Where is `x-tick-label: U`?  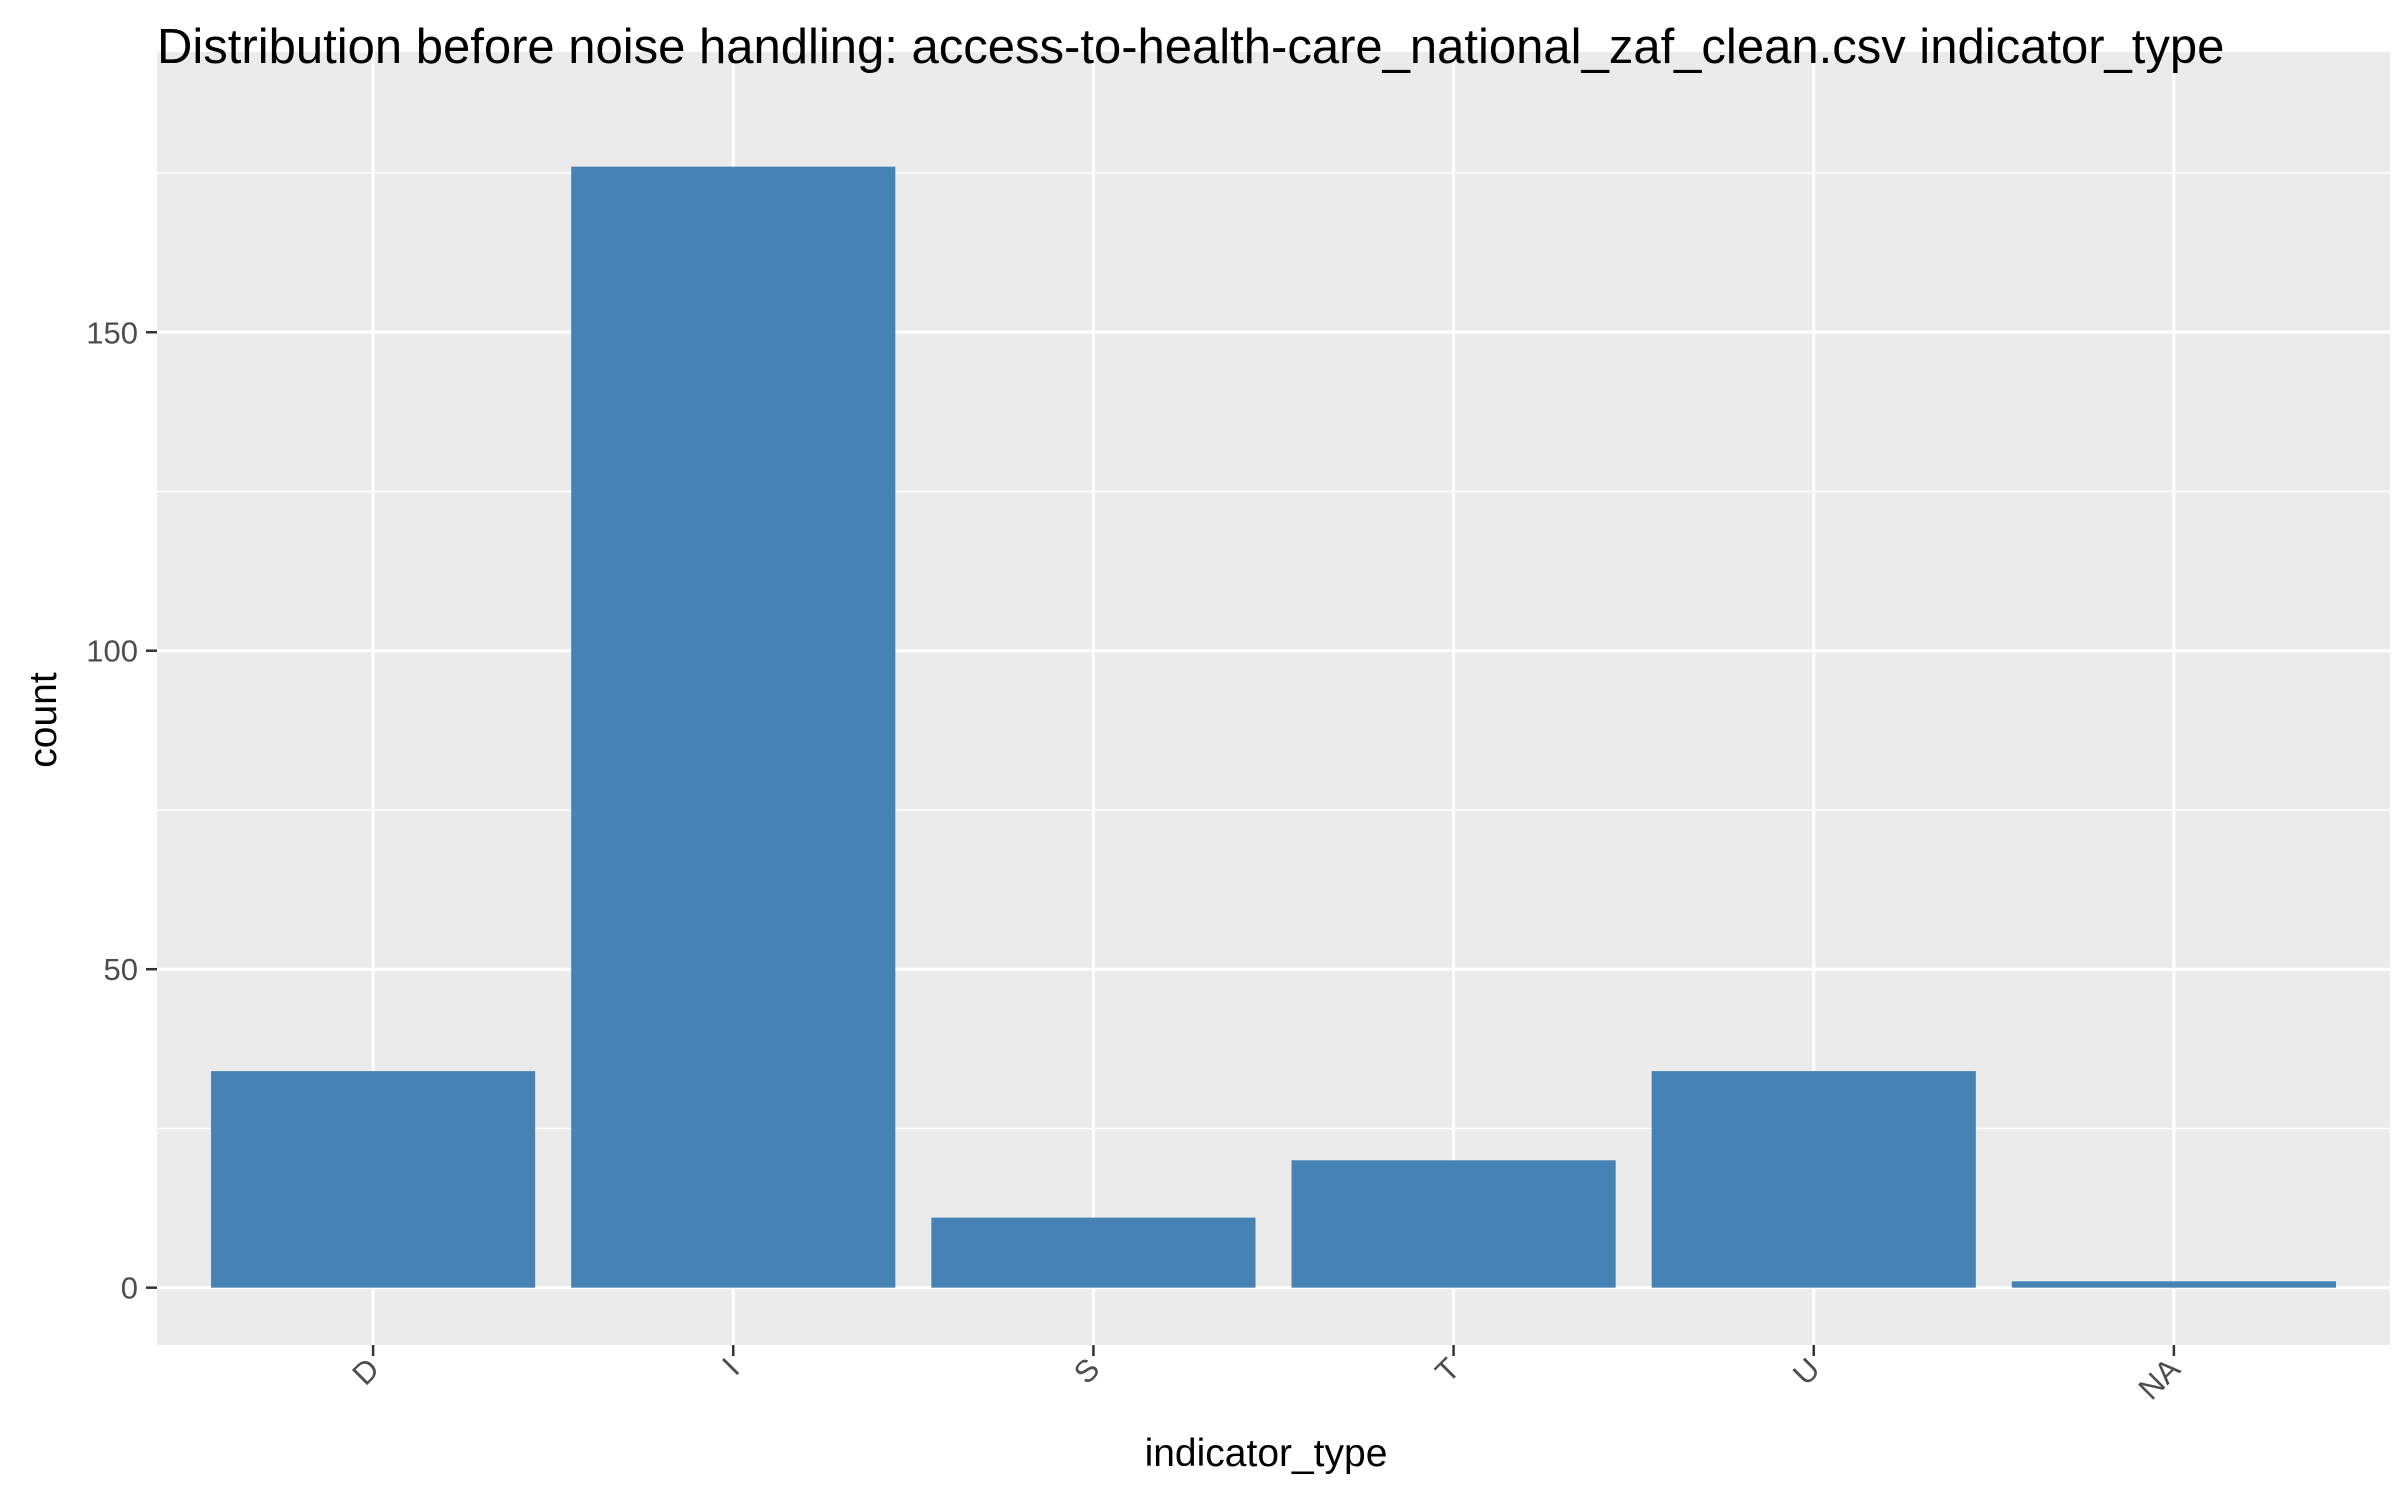
x-tick-label: U is located at coordinates (1806, 1371).